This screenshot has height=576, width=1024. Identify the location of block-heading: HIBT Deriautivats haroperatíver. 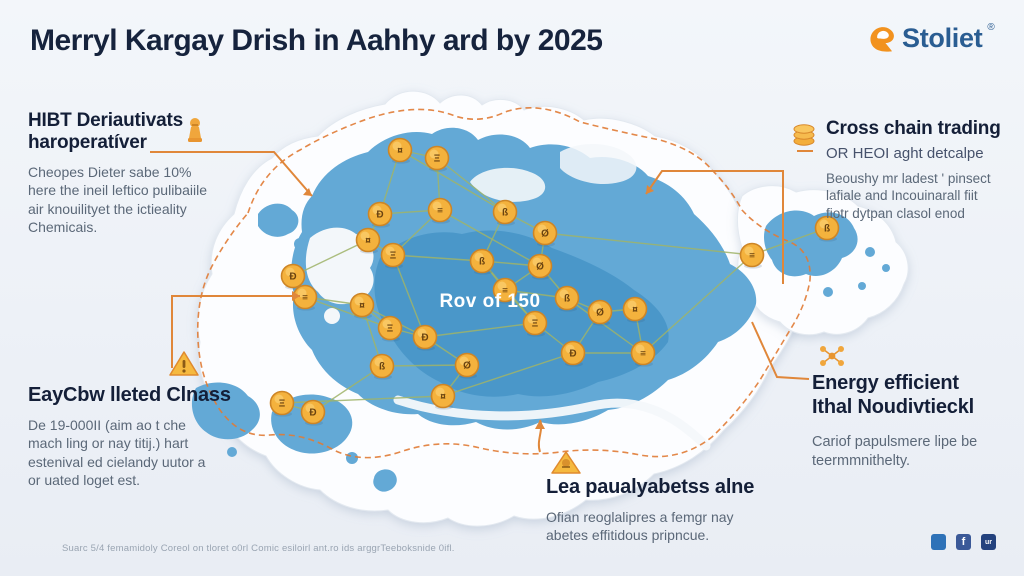
(105, 132).